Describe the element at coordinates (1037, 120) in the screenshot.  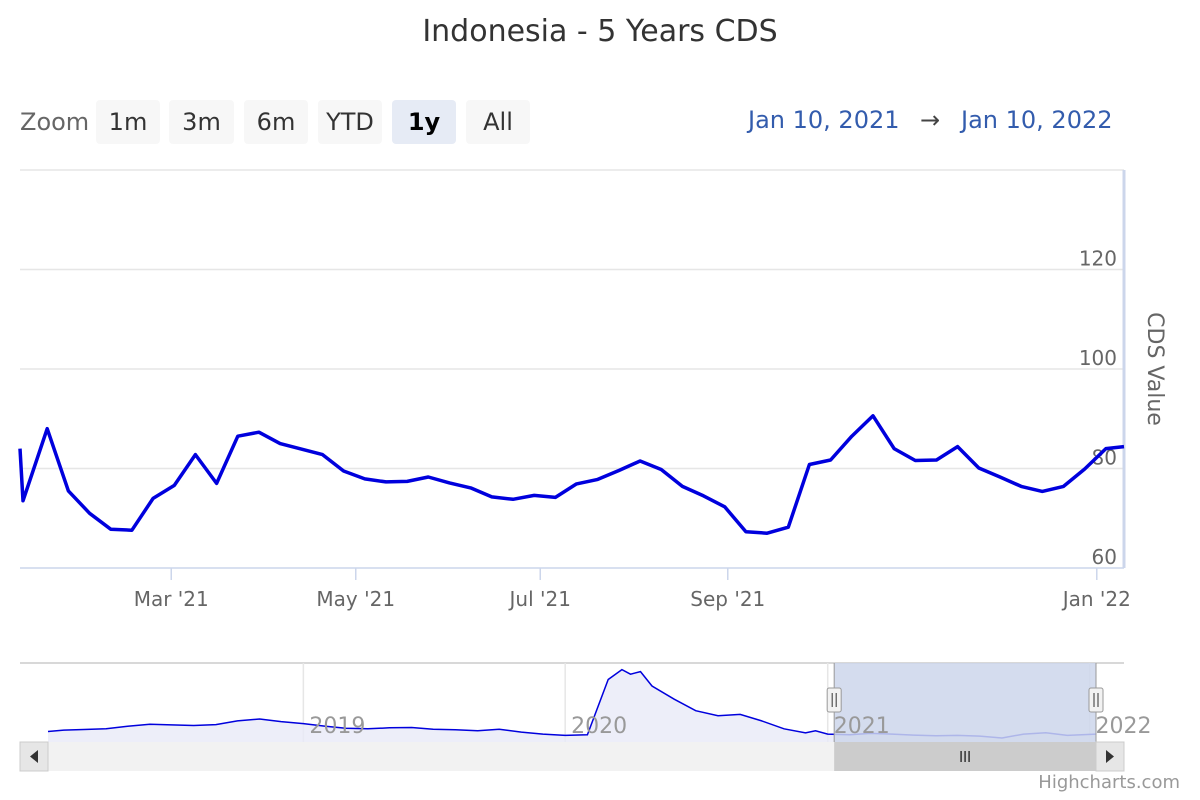
I see `range-to-input: Jan 10, 2022` at that location.